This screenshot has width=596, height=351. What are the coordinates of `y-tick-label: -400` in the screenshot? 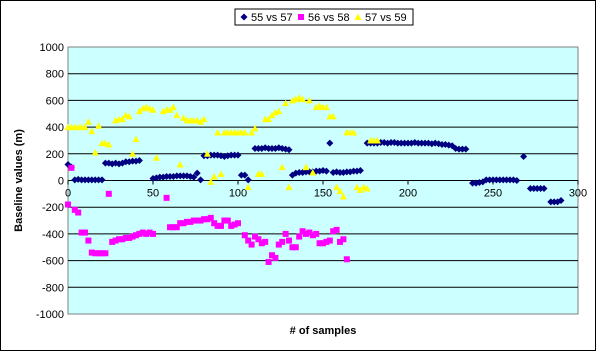 It's located at (53, 235).